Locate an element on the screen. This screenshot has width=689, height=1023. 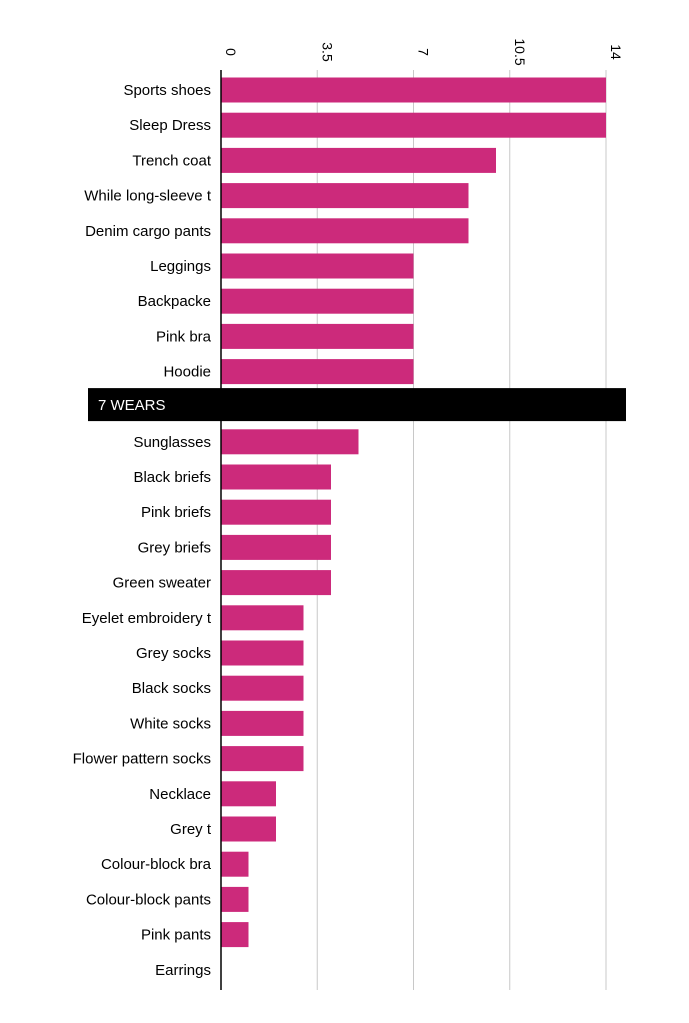
category-label: Eyelet embroidery t is located at coordinates (147, 618).